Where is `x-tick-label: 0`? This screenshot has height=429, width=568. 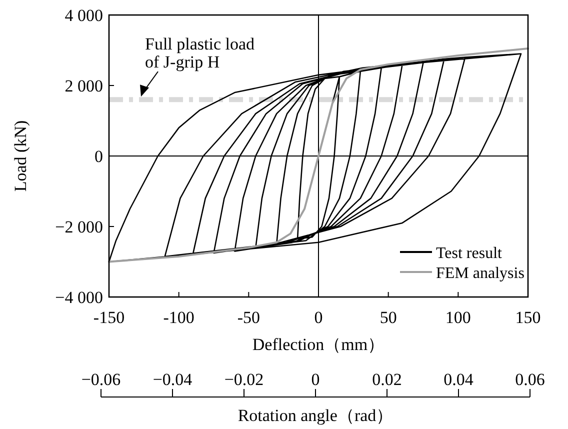 x-tick-label: 0 is located at coordinates (318, 317).